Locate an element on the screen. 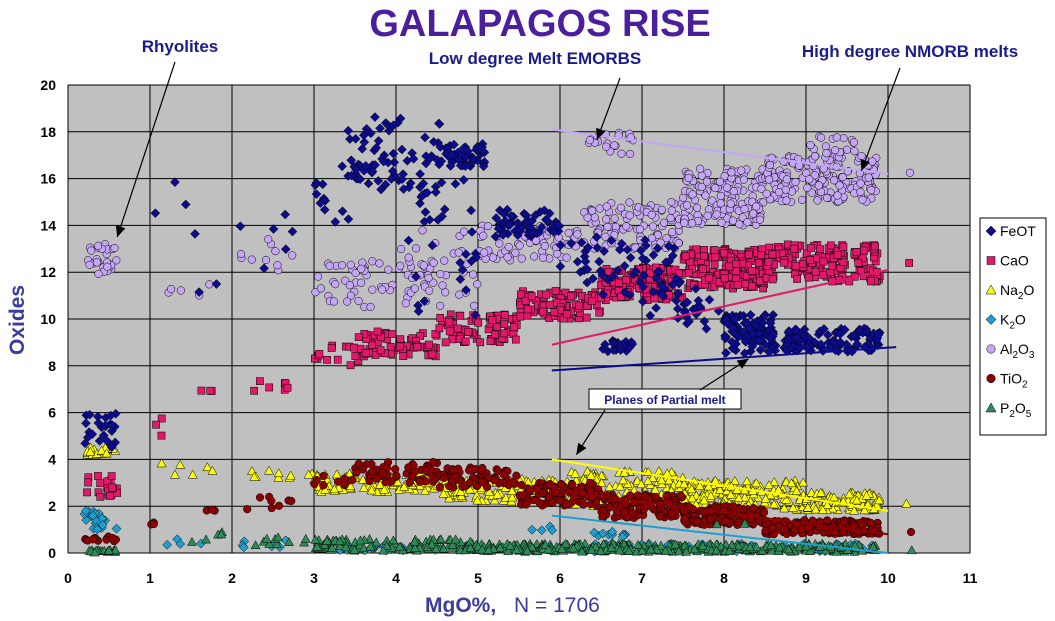 This screenshot has height=621, width=1055. x-tick-label: 4 is located at coordinates (396, 578).